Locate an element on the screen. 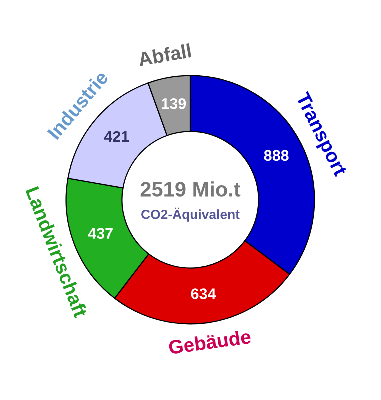 This screenshot has height=400, width=381. slice-label: Gebäude is located at coordinates (210, 342).